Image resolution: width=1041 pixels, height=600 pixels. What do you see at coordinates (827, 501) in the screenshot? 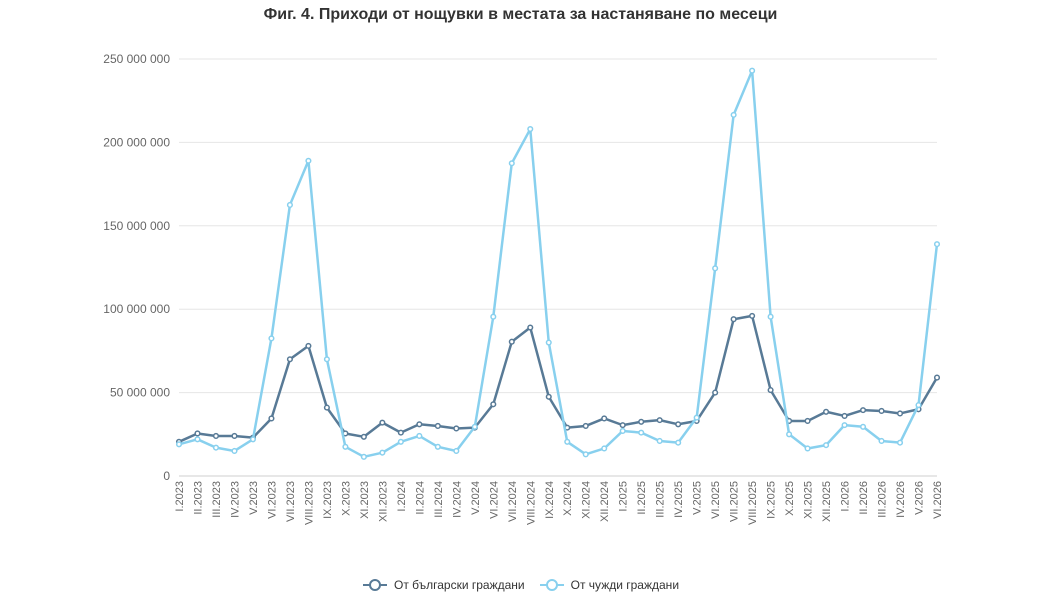
I see `x-tick-label: XII.2025` at bounding box center [827, 501].